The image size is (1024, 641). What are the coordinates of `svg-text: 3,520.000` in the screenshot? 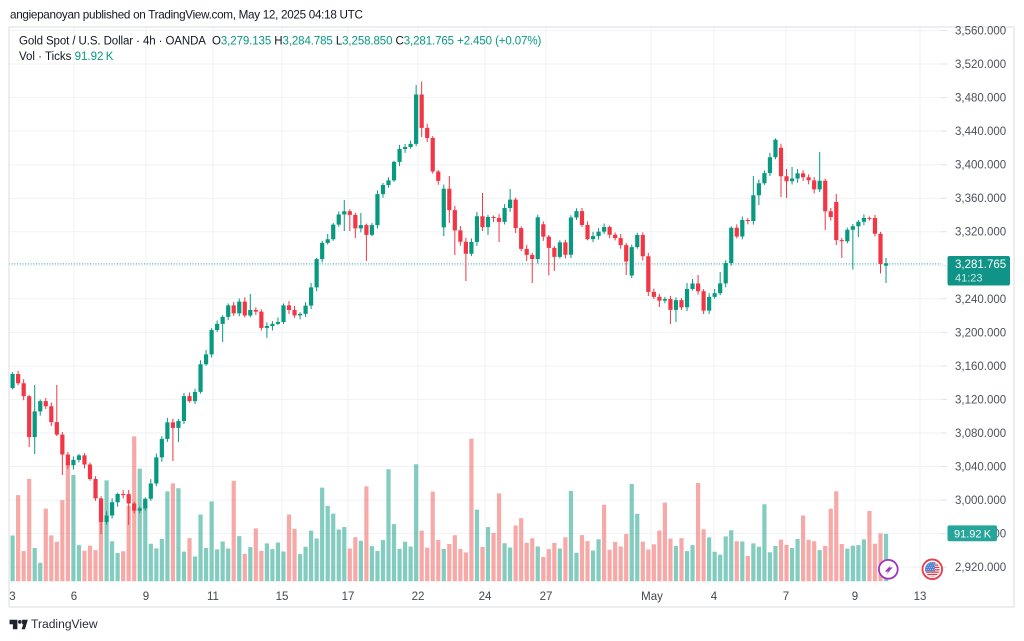 It's located at (980, 65).